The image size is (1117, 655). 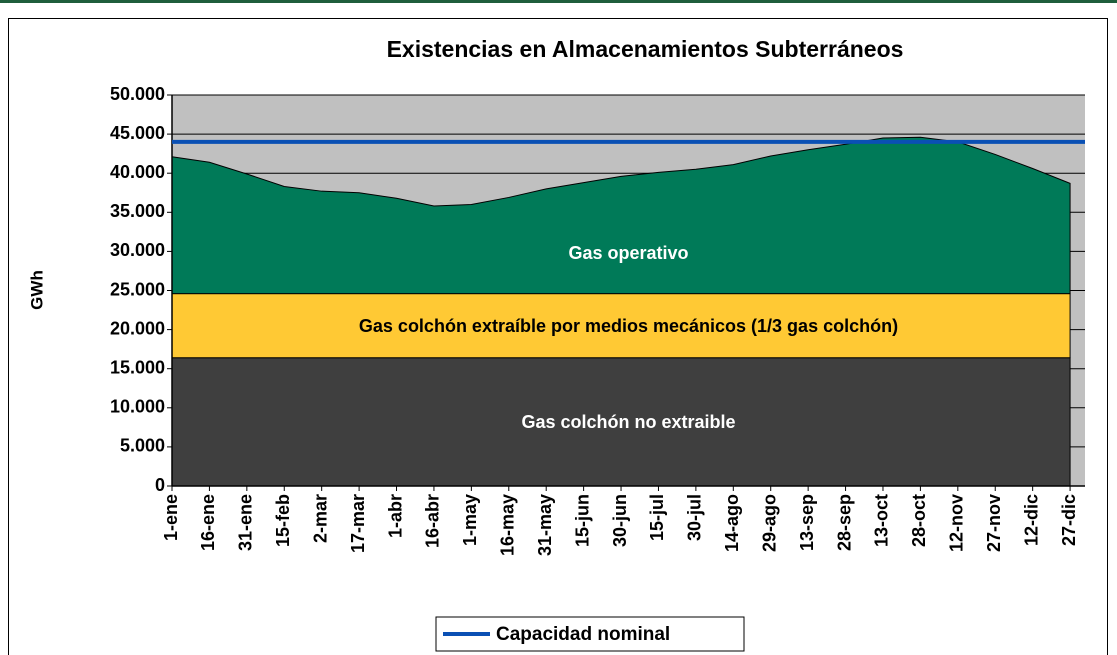 I want to click on y-tick-label: 35.000, so click(x=137, y=211).